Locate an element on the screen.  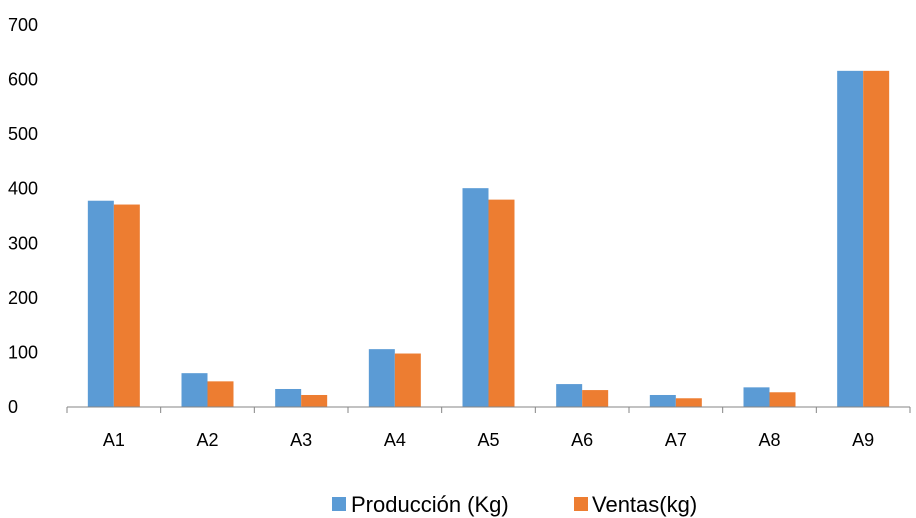
x-tick-label-a1: A1 is located at coordinates (114, 440).